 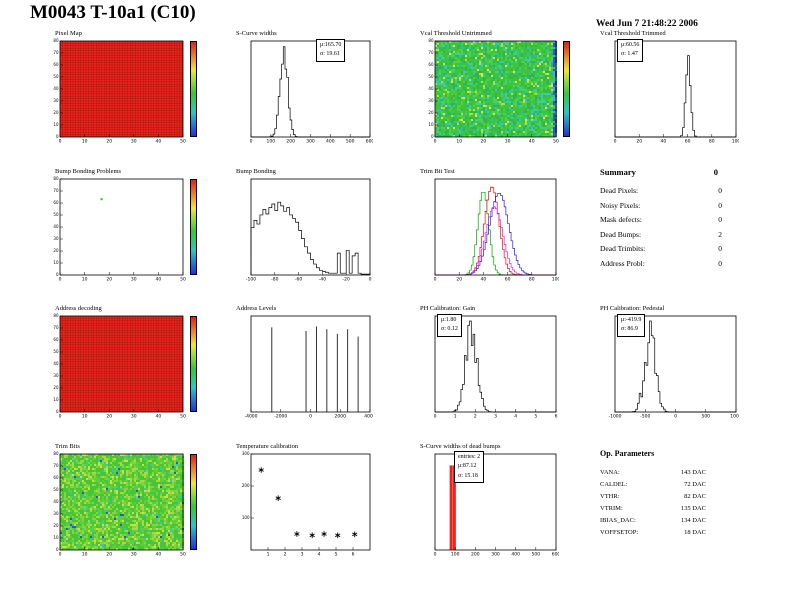 I want to click on address-decoding-plot, so click(x=115, y=368).